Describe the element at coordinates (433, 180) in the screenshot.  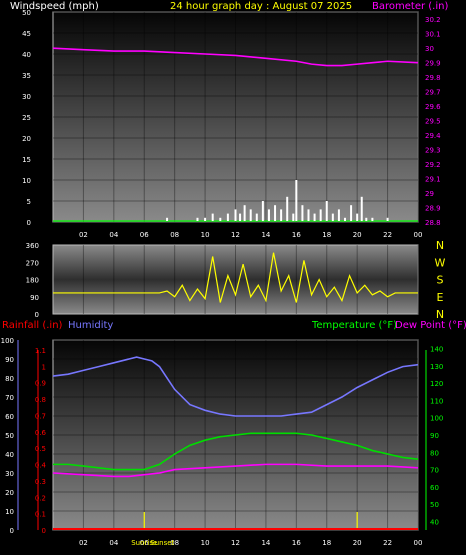
I see `barometer-y-tick-label: 29.1` at that location.